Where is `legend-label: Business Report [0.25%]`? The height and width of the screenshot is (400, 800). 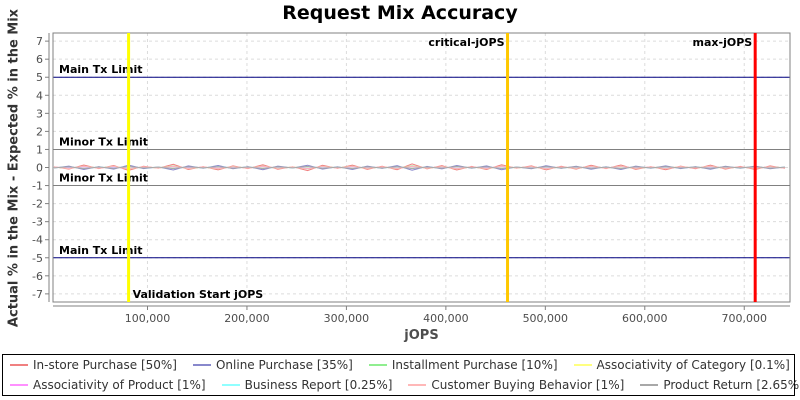 legend-label: Business Report [0.25%] is located at coordinates (318, 385).